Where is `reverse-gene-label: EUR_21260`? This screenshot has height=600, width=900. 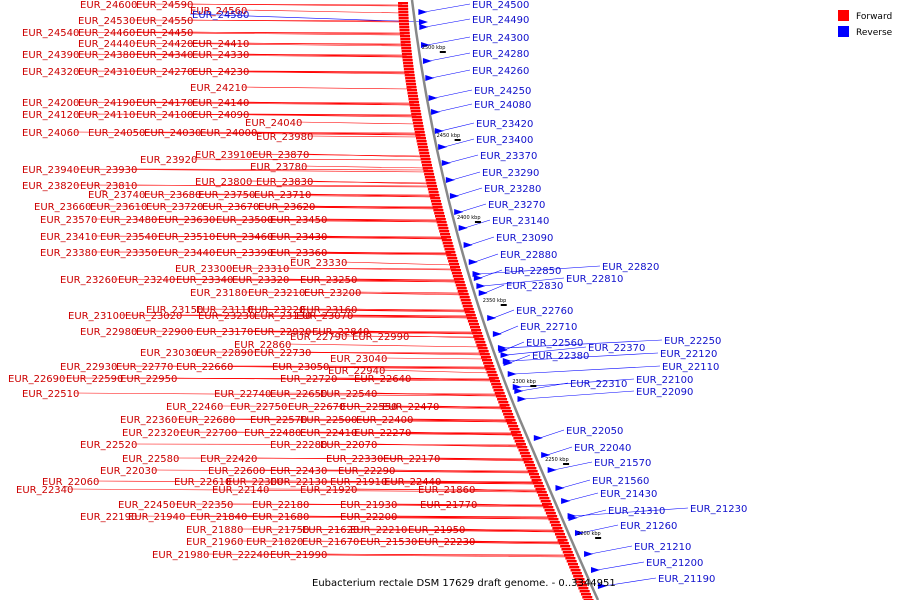 reverse-gene-label: EUR_21260 is located at coordinates (648, 526).